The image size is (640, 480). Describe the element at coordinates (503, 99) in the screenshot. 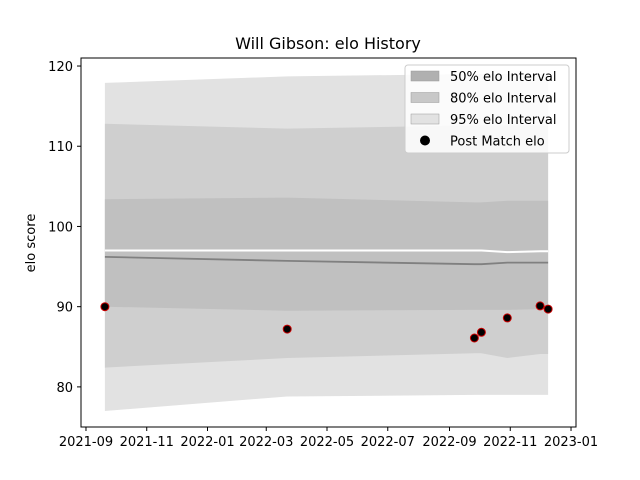

I see `legend-label-1: 80% elo Interval` at that location.